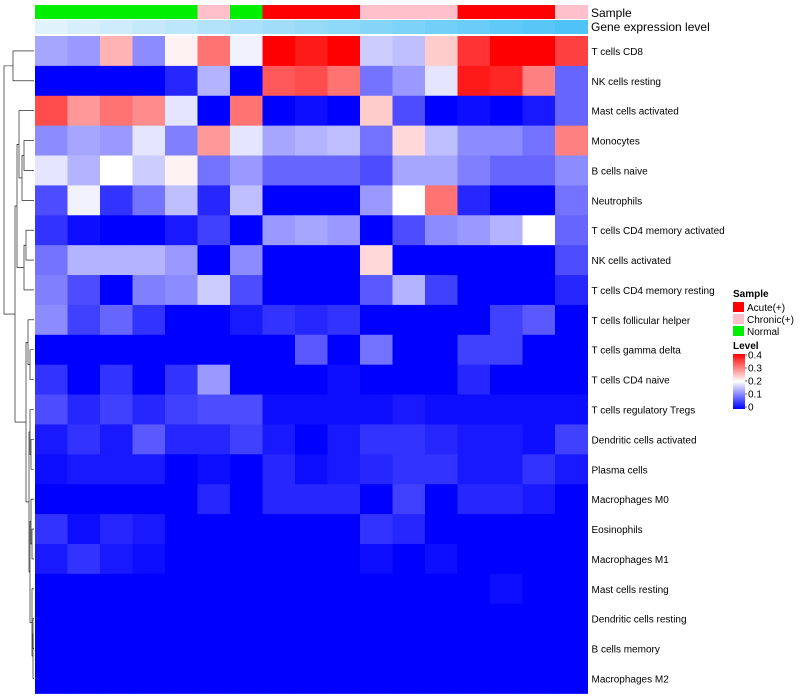 Image resolution: width=800 pixels, height=700 pixels. What do you see at coordinates (739, 381) in the screenshot?
I see `legend-level-colorbar` at bounding box center [739, 381].